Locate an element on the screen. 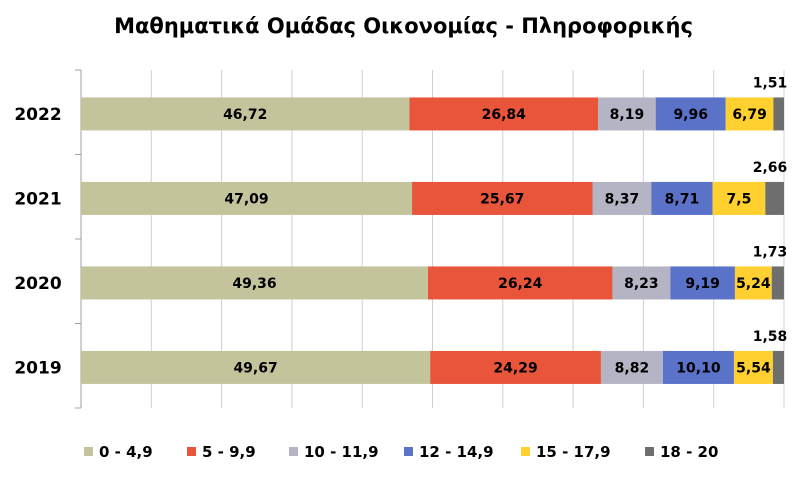 This screenshot has height=480, width=807. data-label: 49,67 is located at coordinates (255, 368).